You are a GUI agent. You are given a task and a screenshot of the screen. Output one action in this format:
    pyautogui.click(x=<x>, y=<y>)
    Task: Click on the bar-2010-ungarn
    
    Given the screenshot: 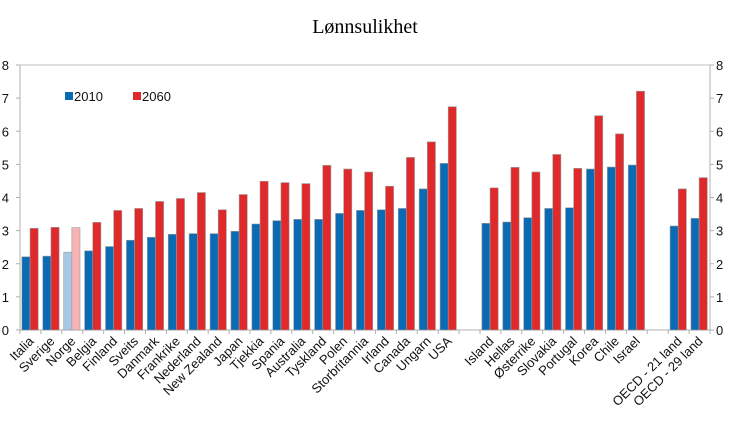 What is the action you would take?
    pyautogui.click(x=423, y=259)
    